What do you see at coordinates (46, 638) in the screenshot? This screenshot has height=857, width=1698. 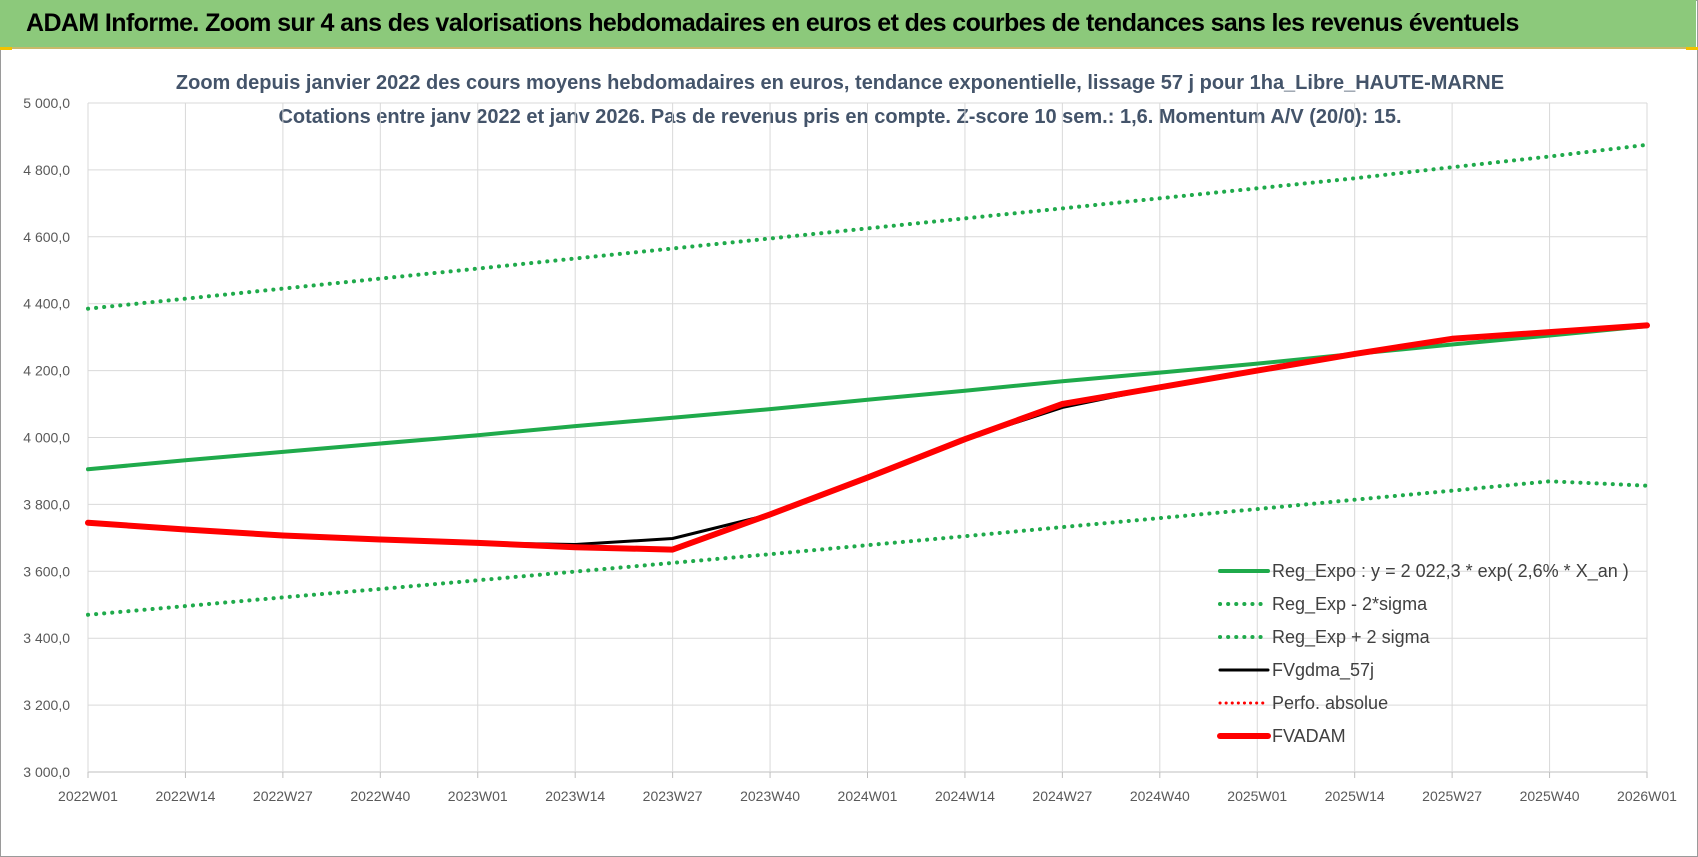 I see `y-tick-label: 3 400,0` at bounding box center [46, 638].